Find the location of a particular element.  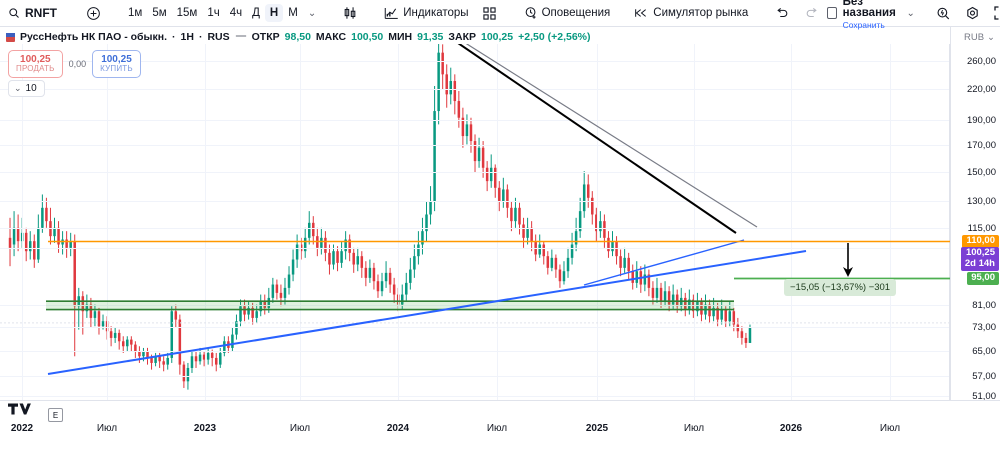

quantity-value: 10 is located at coordinates (31, 88).